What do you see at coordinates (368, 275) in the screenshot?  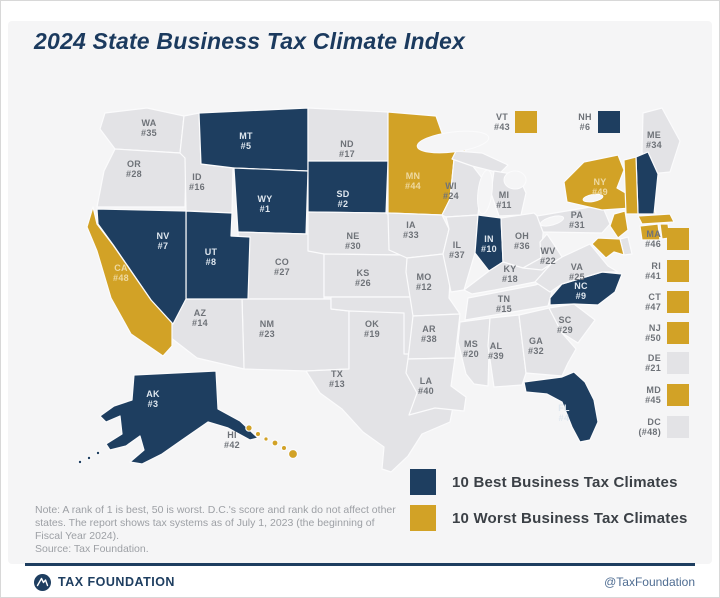 I see `state-shape-ks` at bounding box center [368, 275].